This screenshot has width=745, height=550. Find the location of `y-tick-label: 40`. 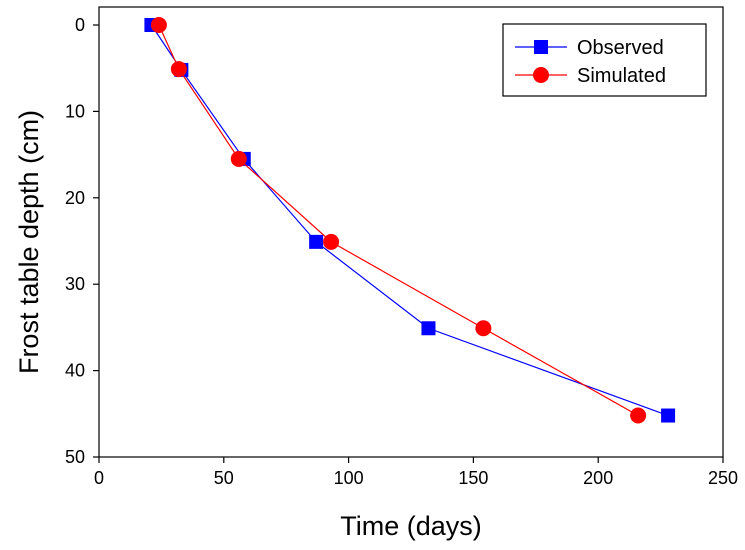

y-tick-label: 40 is located at coordinates (75, 371).